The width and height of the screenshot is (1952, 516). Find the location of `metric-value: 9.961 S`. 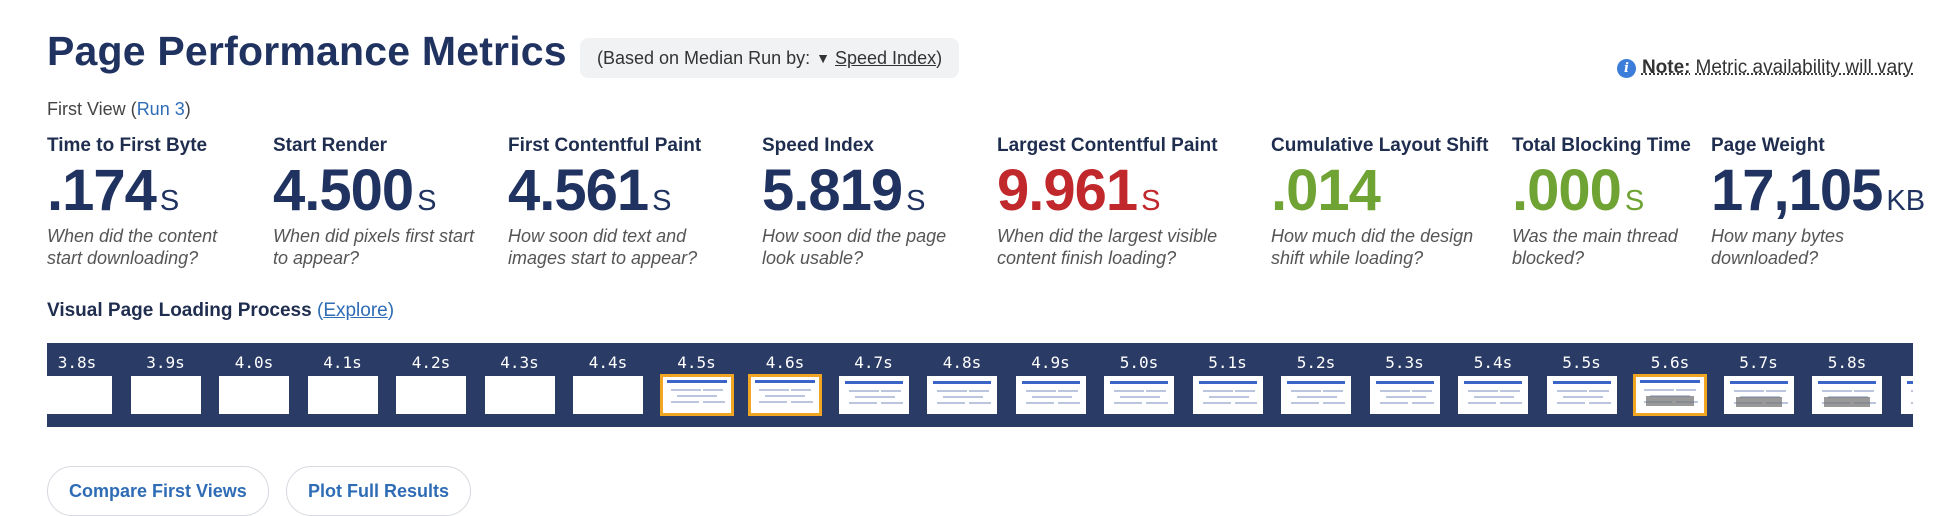

metric-value: 9.961 S is located at coordinates (1107, 191).